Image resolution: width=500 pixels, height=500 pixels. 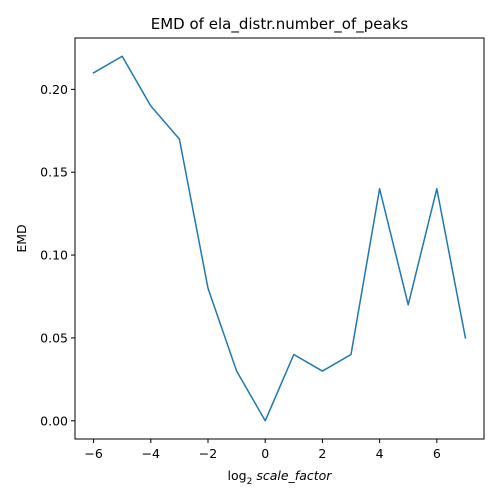 I want to click on chart-title: EMD of ela_distr.number_of_peaks, so click(x=280, y=24).